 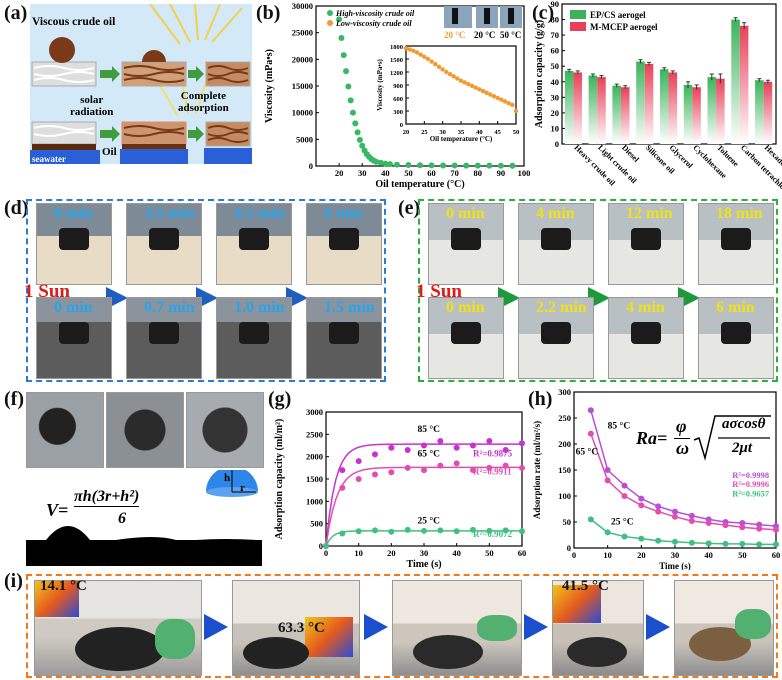 I want to click on b-xtick-6: 80, so click(x=478, y=173).